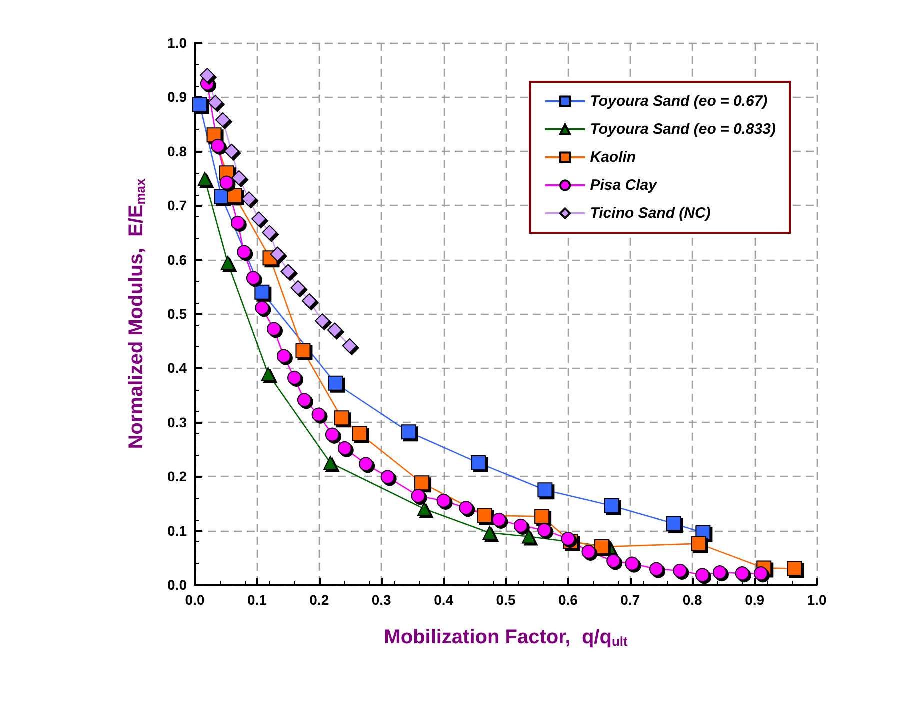 Image resolution: width=917 pixels, height=710 pixels. Describe the element at coordinates (178, 206) in the screenshot. I see `y-tick-label: 0.7` at that location.